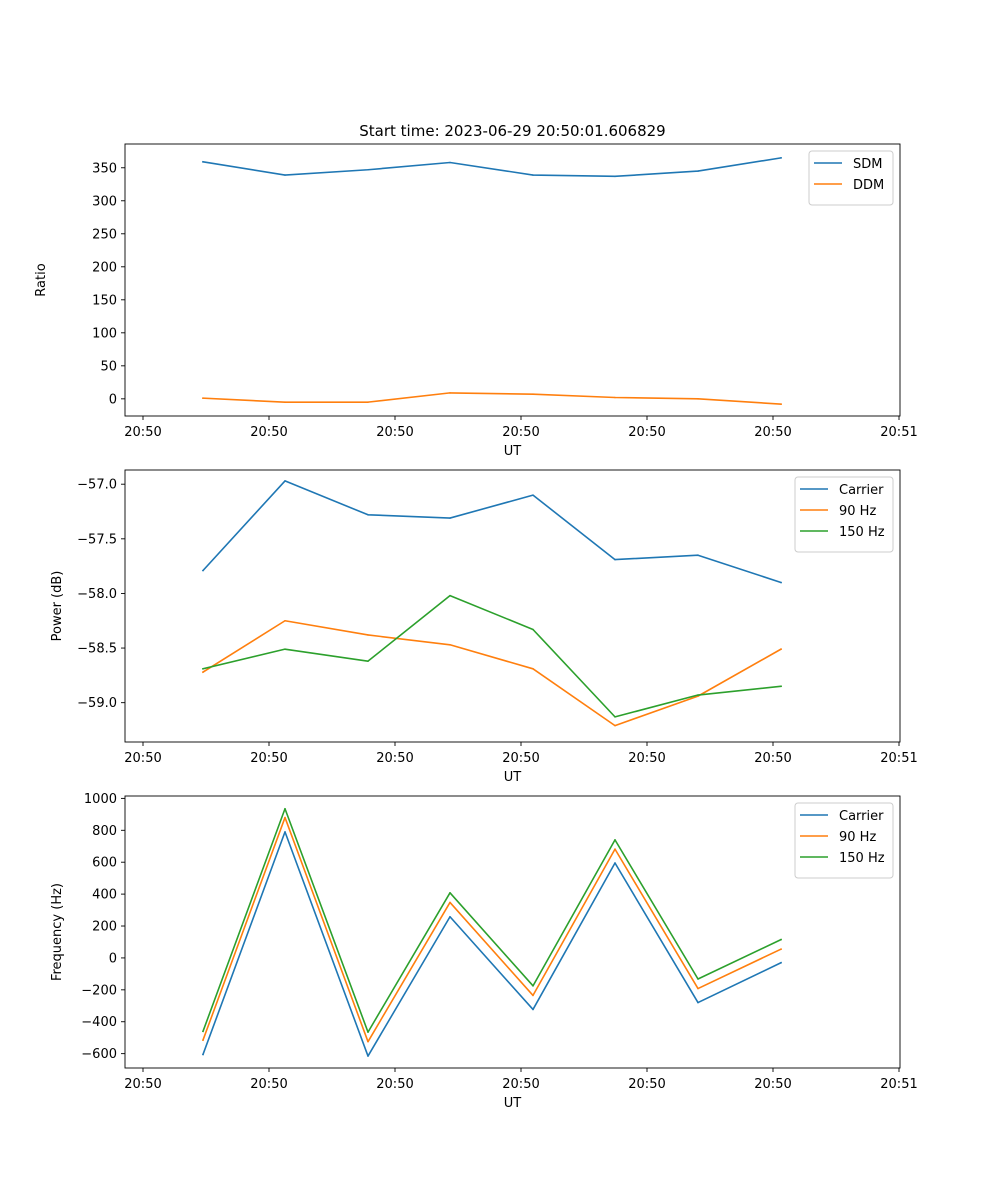 Image resolution: width=1000 pixels, height=1200 pixels. I want to click on y-tick-label: −600, so click(99, 1054).